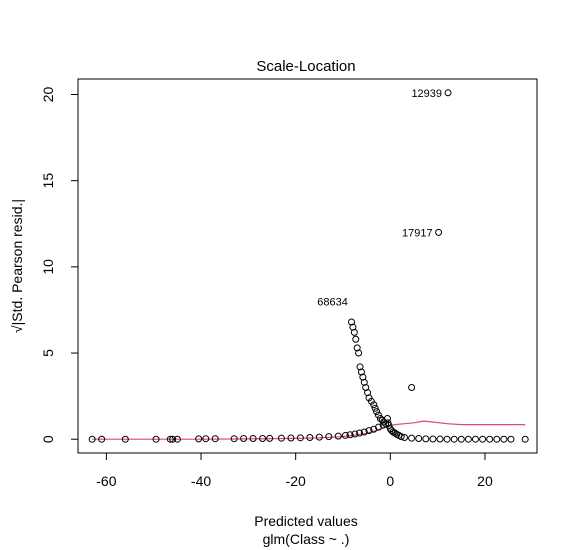  Describe the element at coordinates (390, 481) in the screenshot. I see `x-tick-label: 0` at that location.